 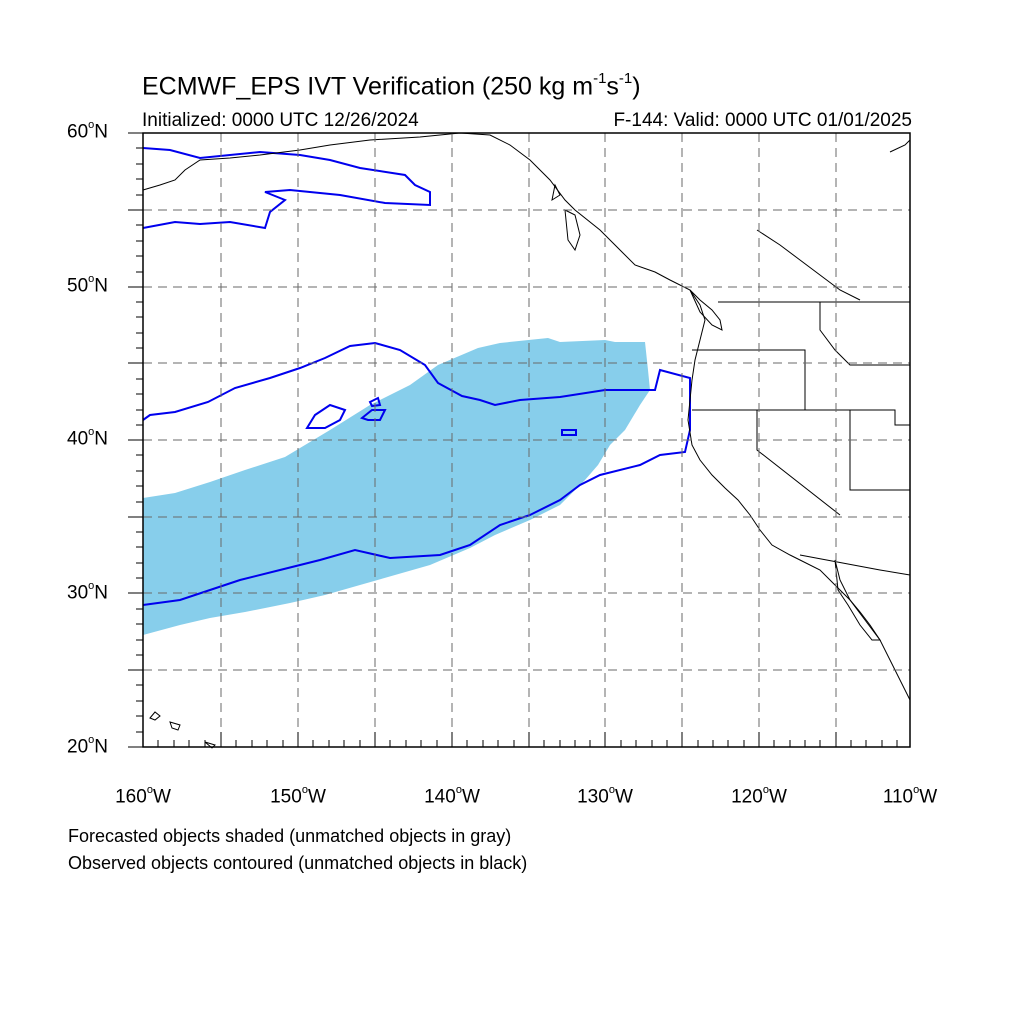 I want to click on canada-coast-top, so click(x=900, y=146).